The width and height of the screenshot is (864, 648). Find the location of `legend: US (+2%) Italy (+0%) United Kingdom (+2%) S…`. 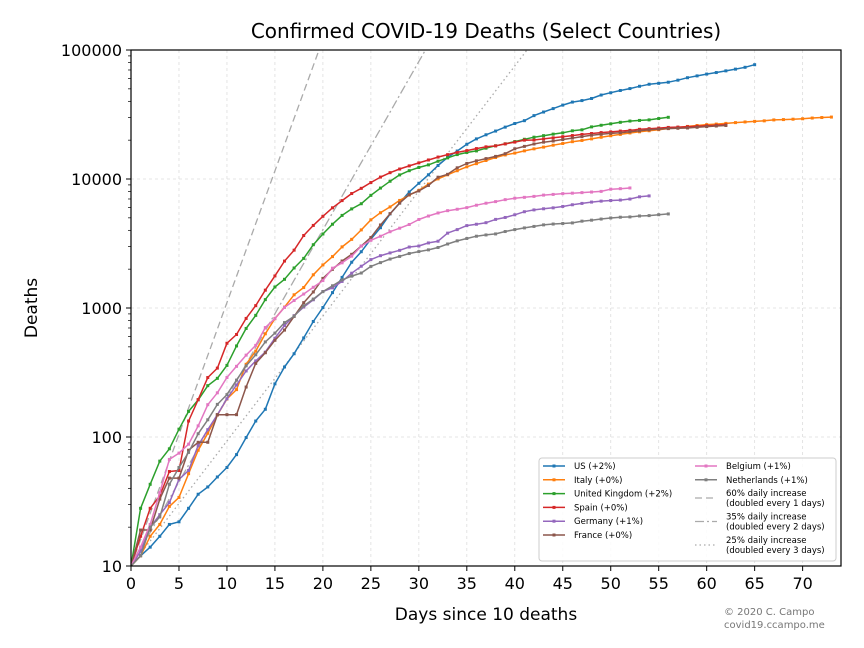

legend: US (+2%) Italy (+0%) United Kingdom (+2%) S… is located at coordinates (687, 509).